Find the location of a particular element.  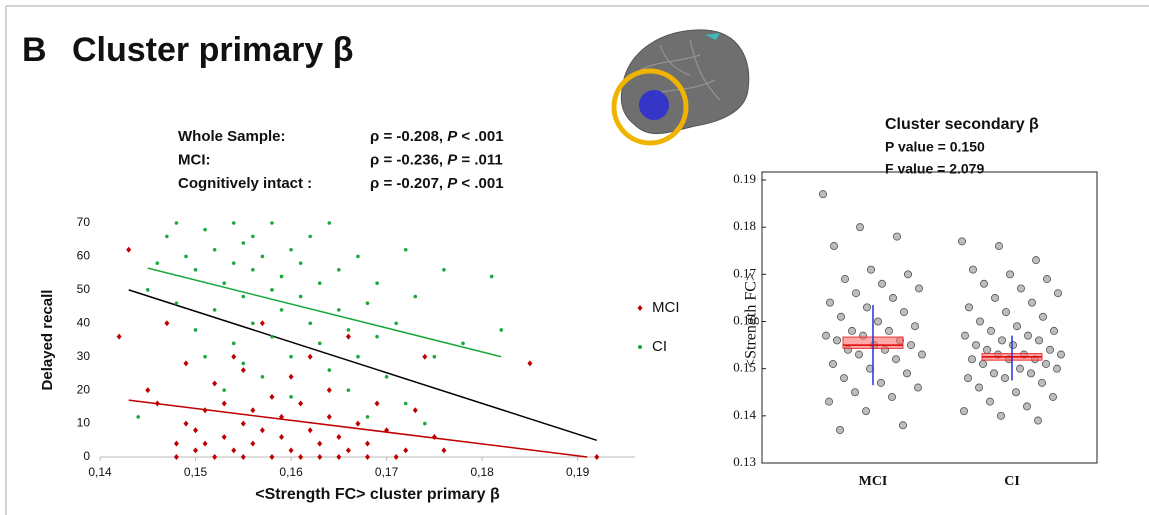

y-tick-label: 0.13 is located at coordinates (744, 461).